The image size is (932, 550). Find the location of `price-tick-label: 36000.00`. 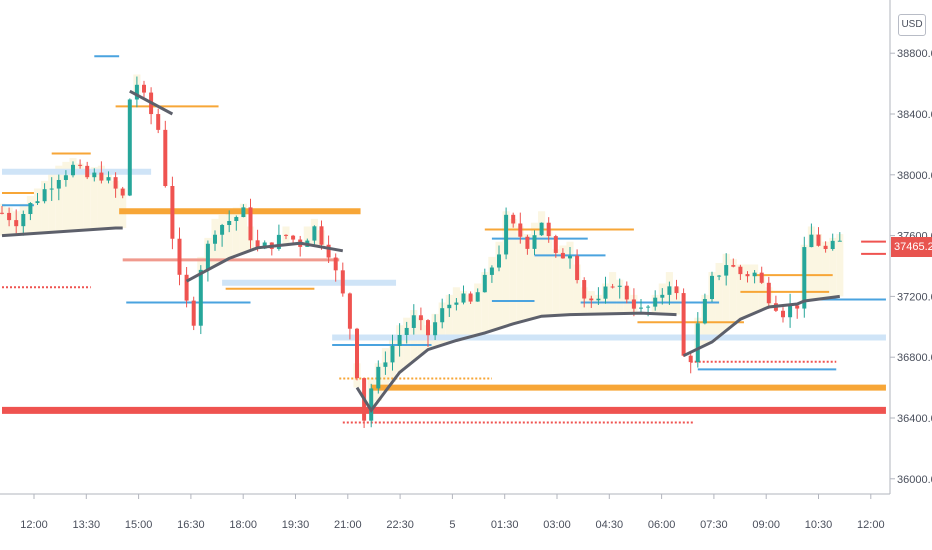

price-tick-label: 36000.00 is located at coordinates (914, 480).